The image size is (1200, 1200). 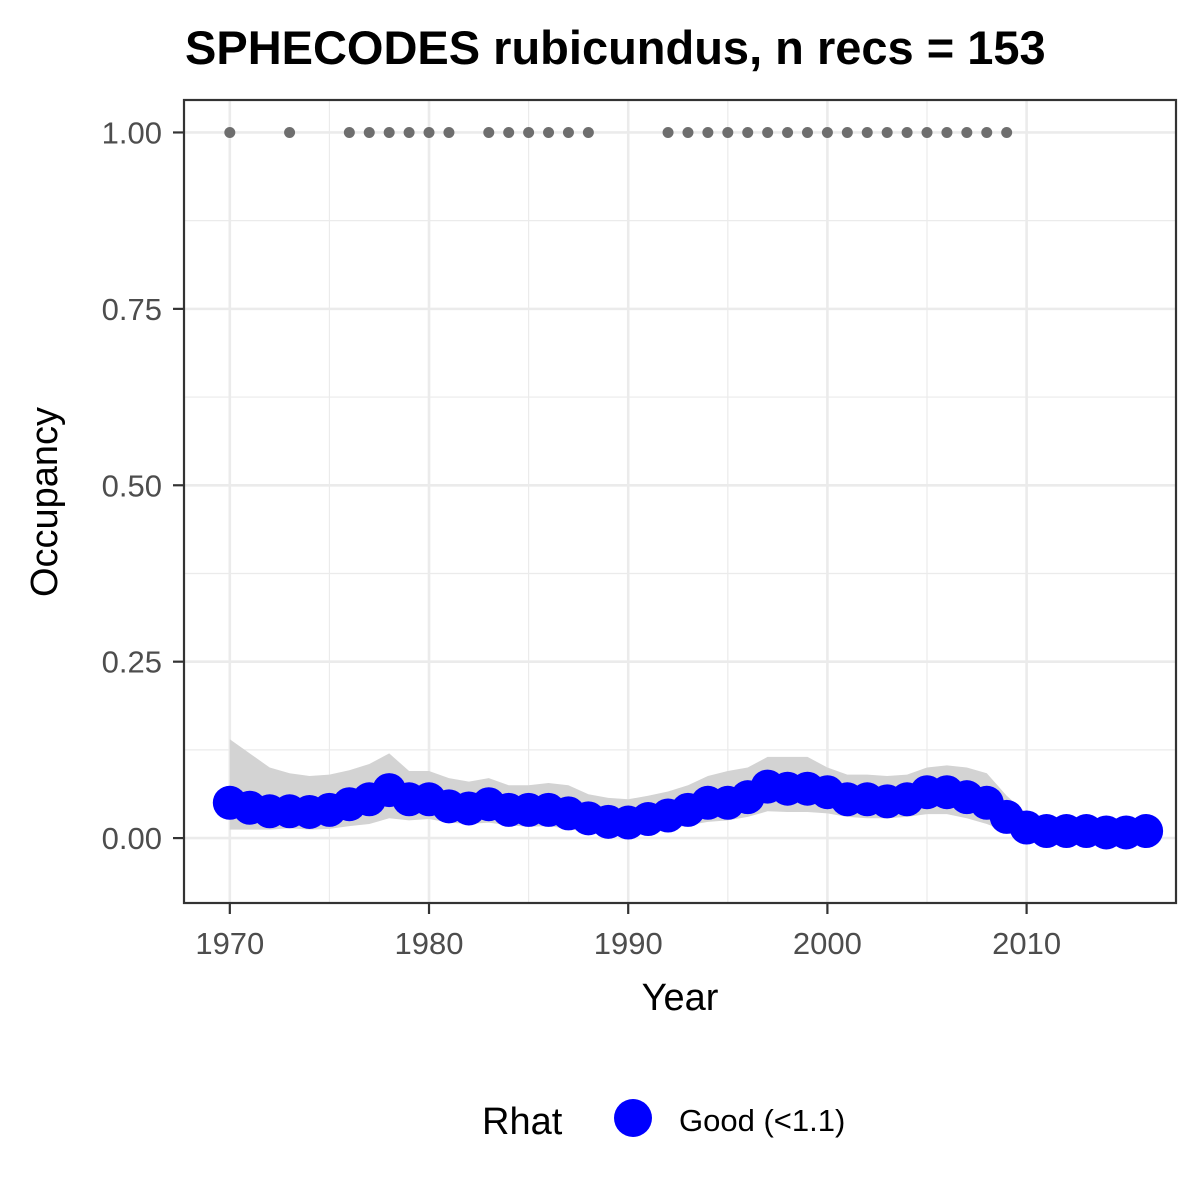 I want to click on x-tick-label: 1990, so click(x=628, y=943).